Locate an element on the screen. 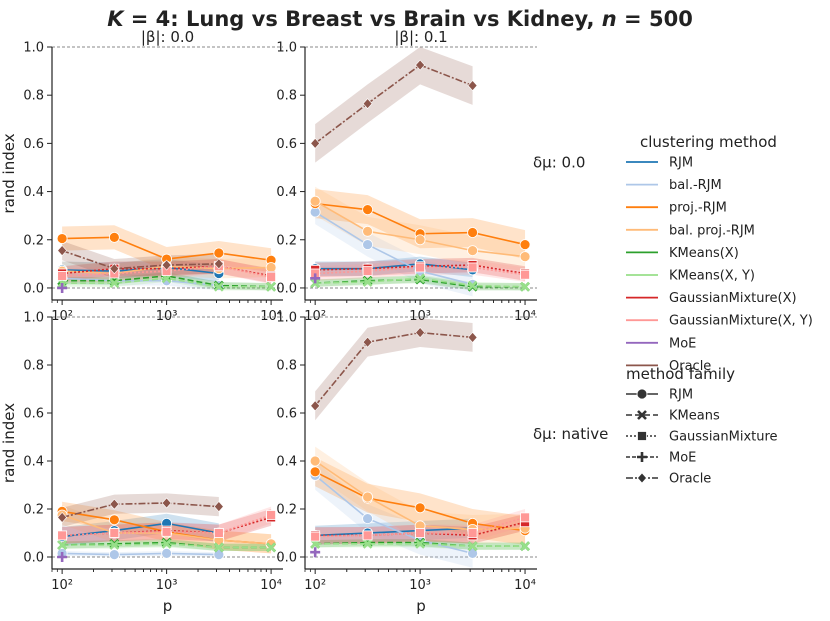 This screenshot has height=621, width=830. col-title: |β|: 0.1 is located at coordinates (420, 37).